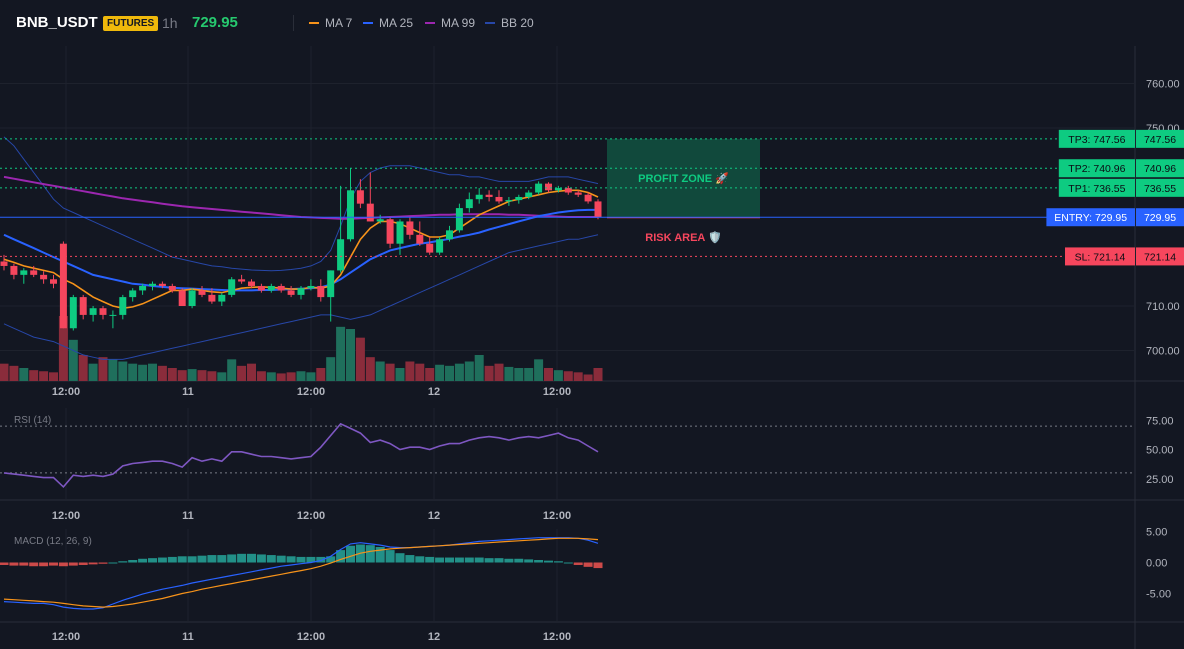 This screenshot has width=1184, height=649. Describe the element at coordinates (517, 23) in the screenshot. I see `legend-bb20-label: BB 20` at that location.